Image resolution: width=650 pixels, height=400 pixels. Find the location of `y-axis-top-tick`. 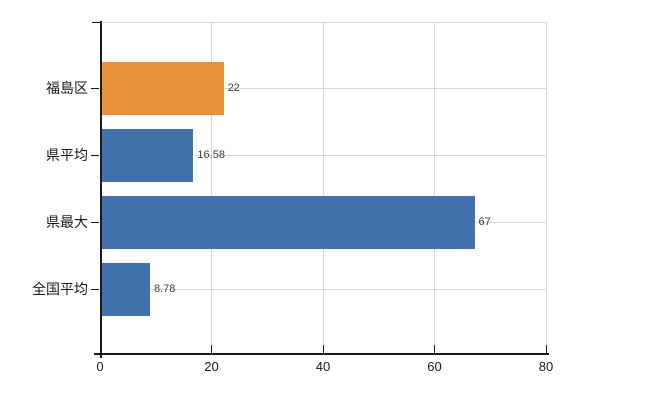

y-axis-top-tick is located at coordinates (96, 22).